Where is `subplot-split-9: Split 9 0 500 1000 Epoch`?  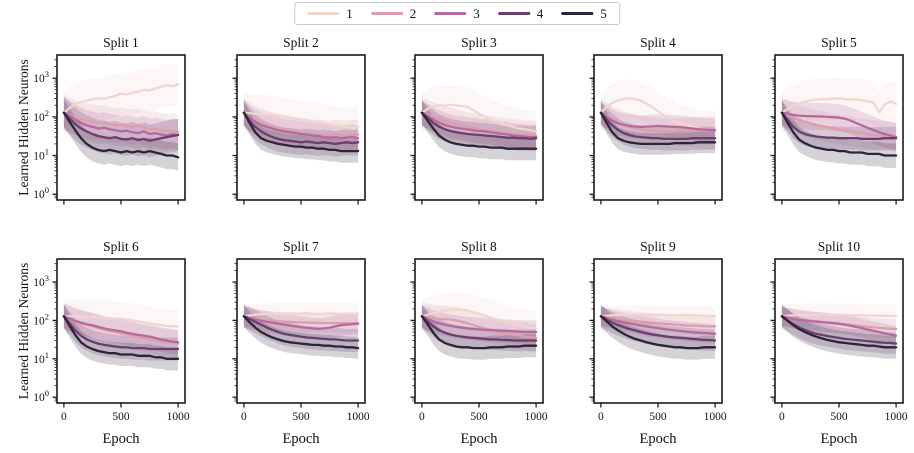 subplot-split-9: Split 9 0 500 1000 Epoch is located at coordinates (658, 343).